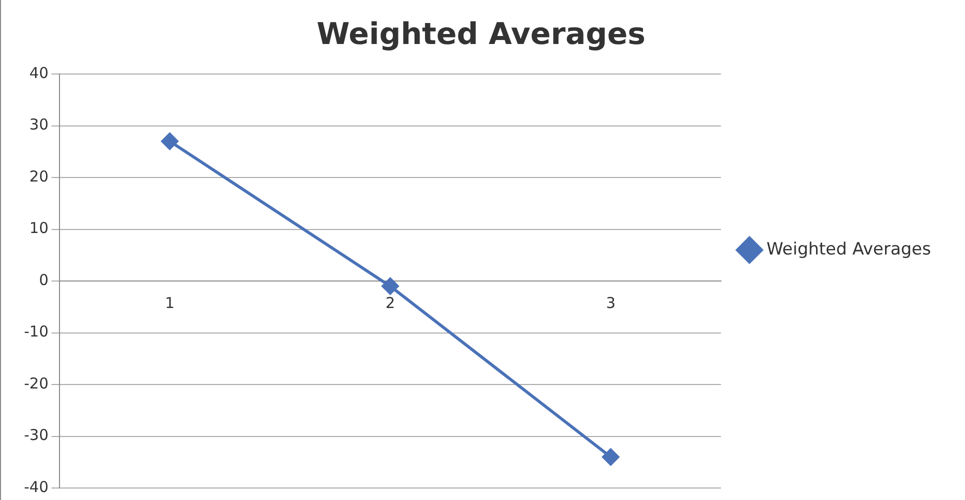  What do you see at coordinates (611, 303) in the screenshot?
I see `x-tick-label: 3` at bounding box center [611, 303].